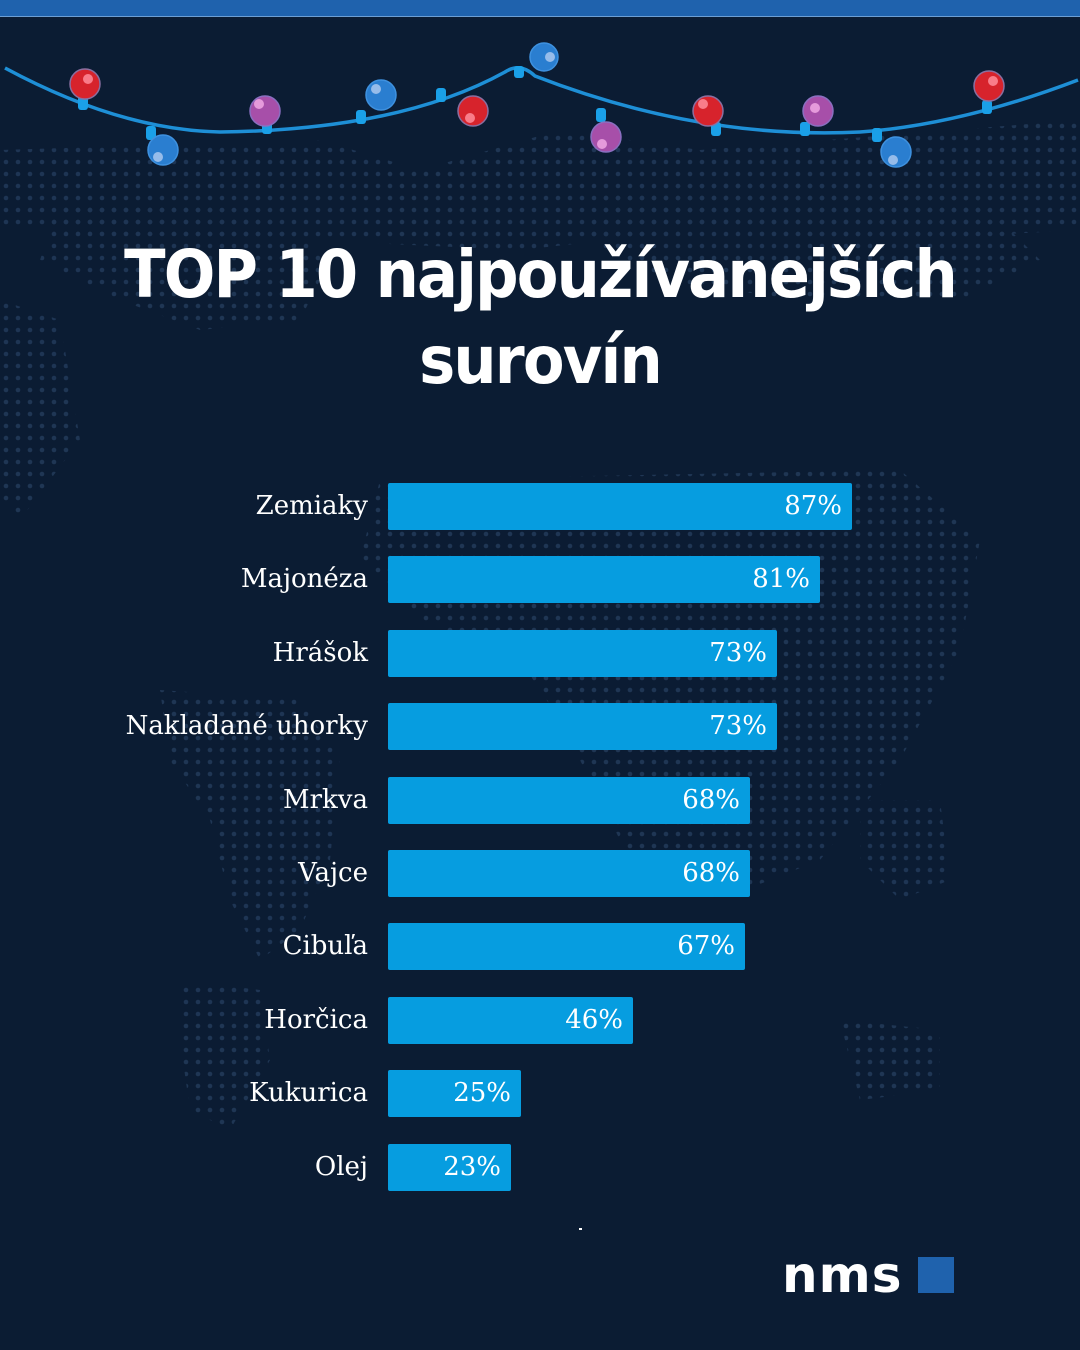 The image size is (1080, 1350). I want to click on bar: 25%, so click(454, 1093).